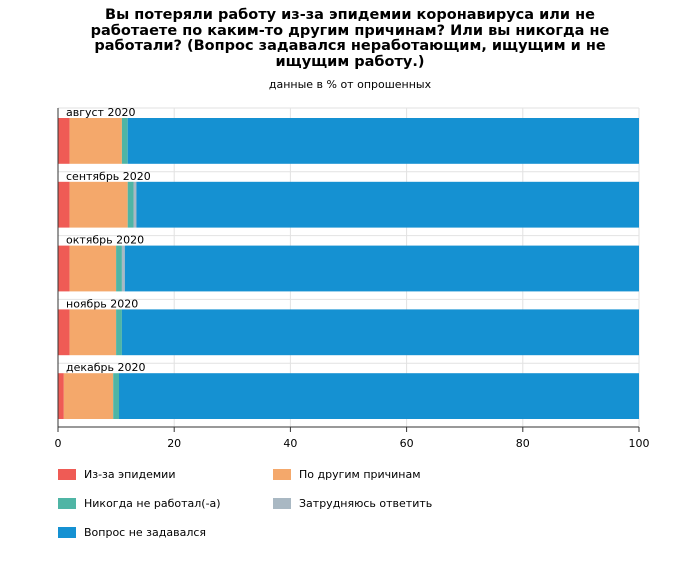  I want to click on legend-label: Из-за эпидемии, so click(130, 474).